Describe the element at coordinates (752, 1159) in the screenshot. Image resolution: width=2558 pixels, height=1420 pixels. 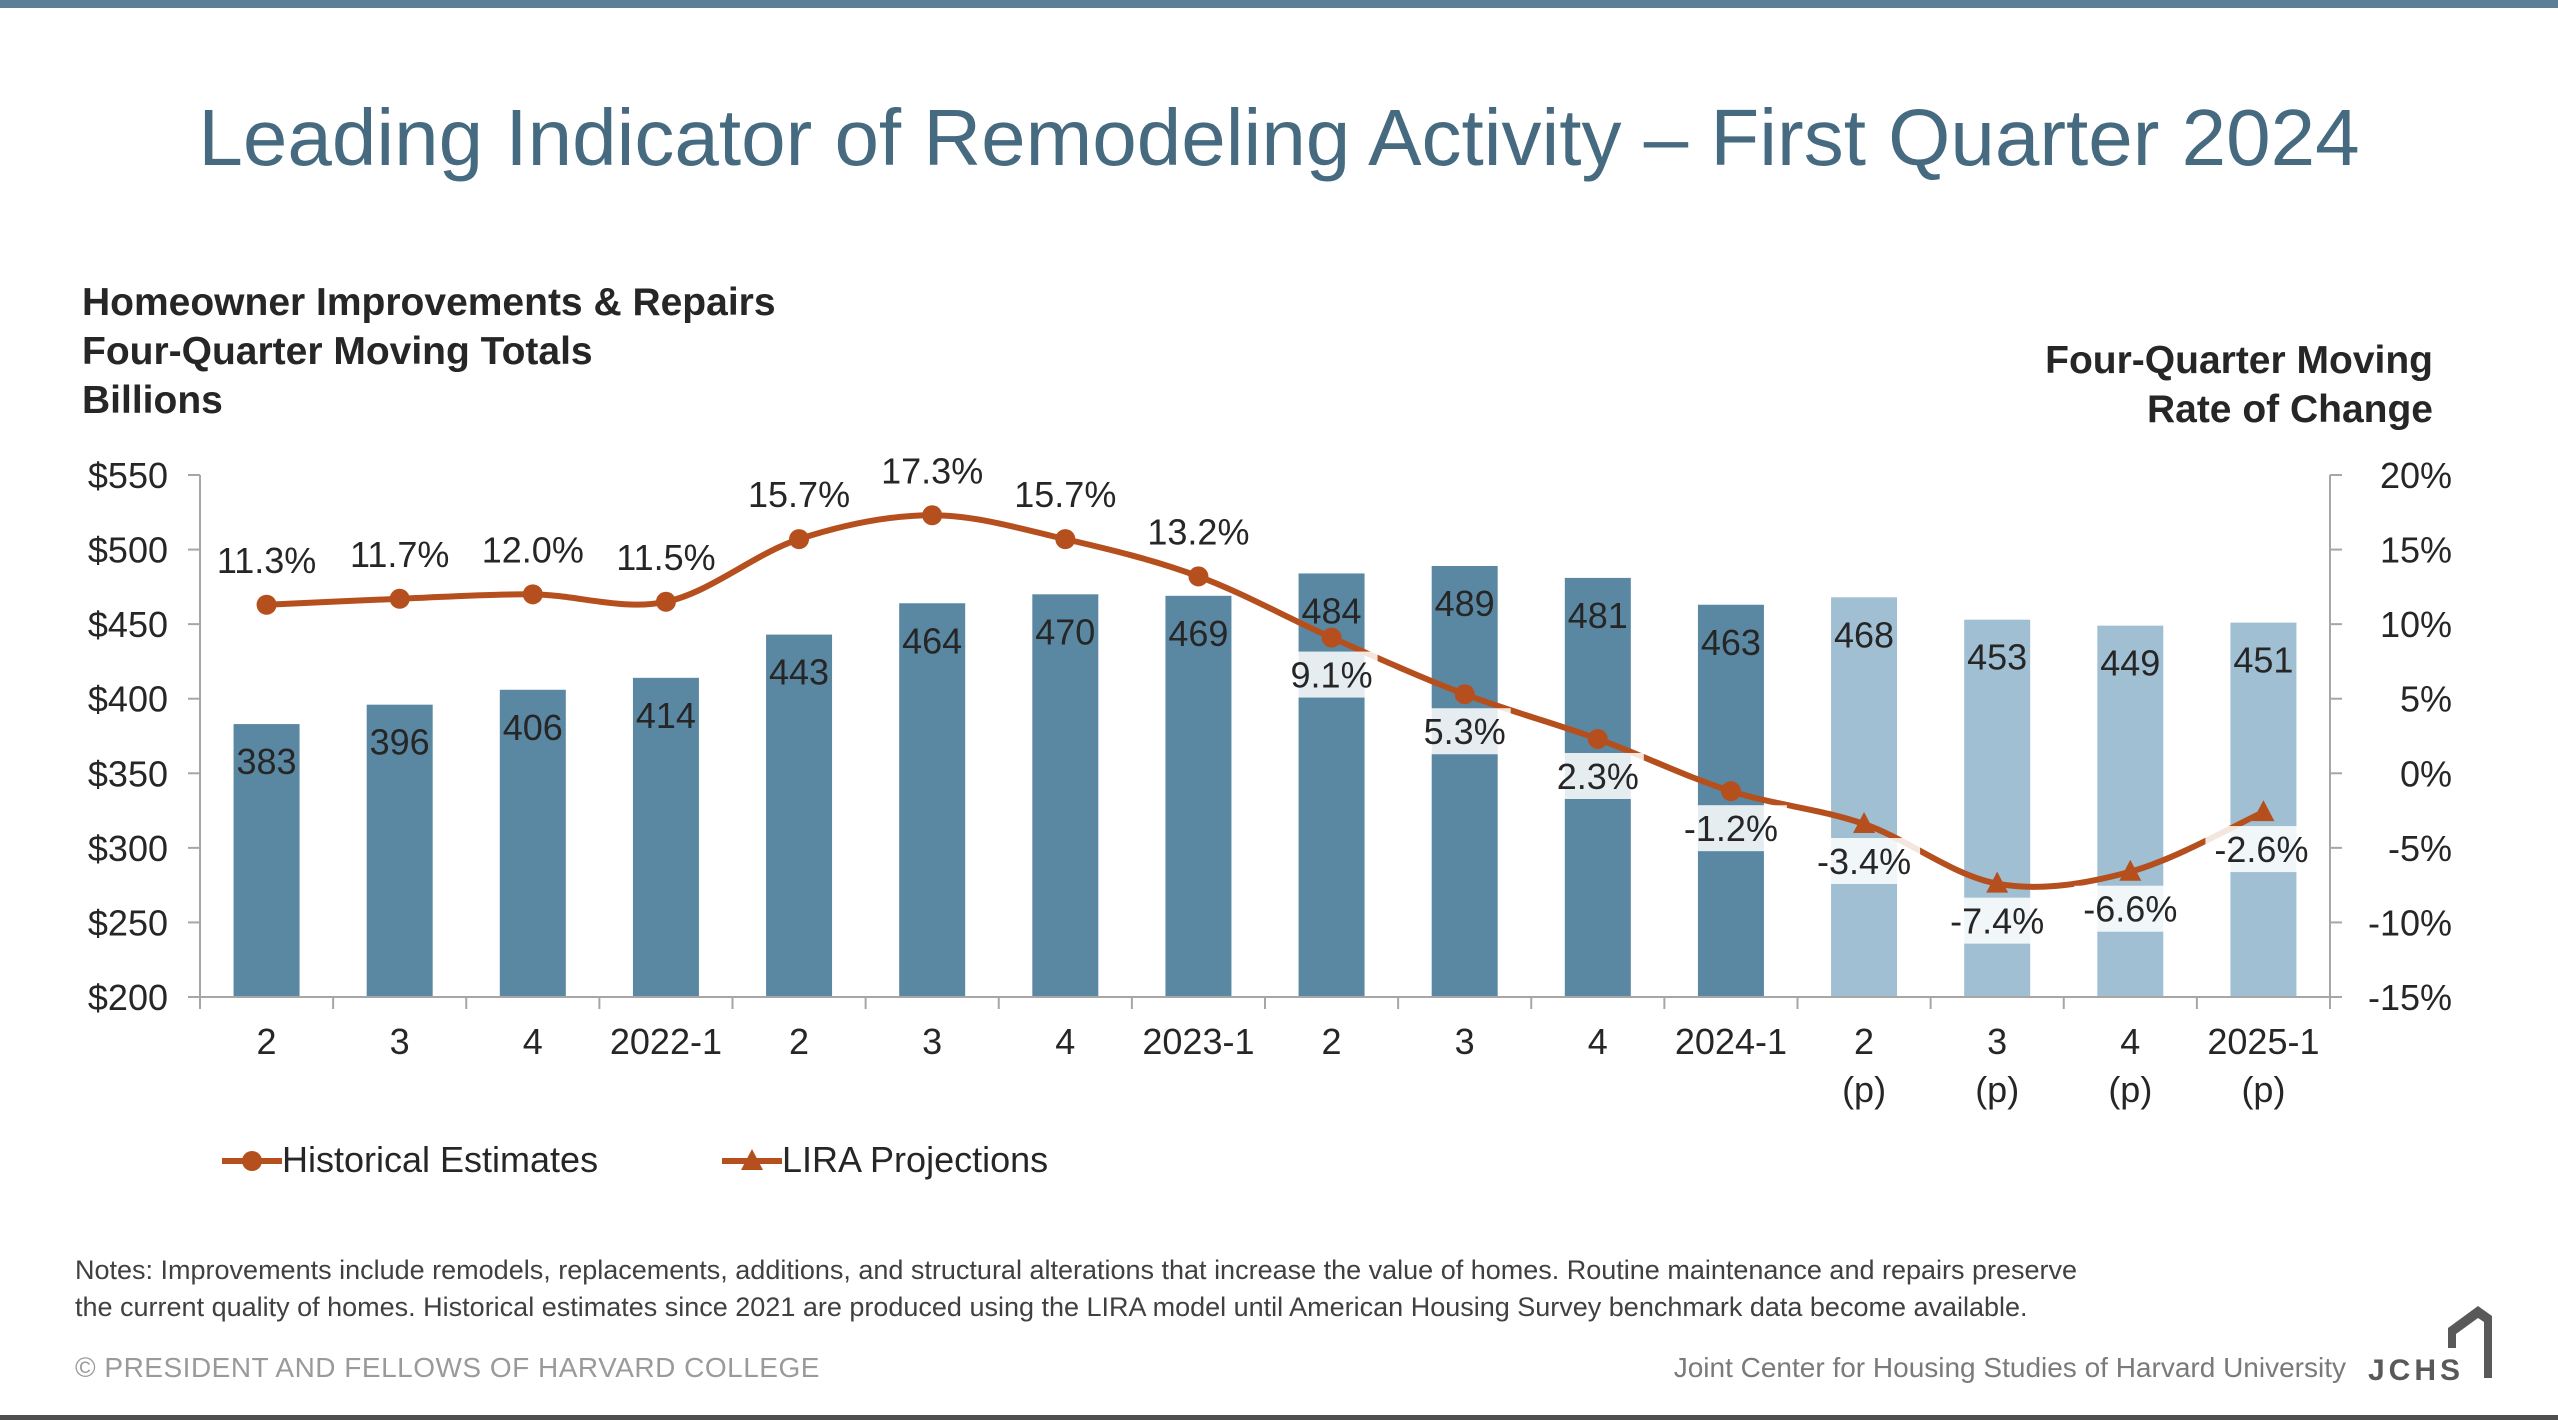
I see `legend-projections-triangle-icon` at that location.